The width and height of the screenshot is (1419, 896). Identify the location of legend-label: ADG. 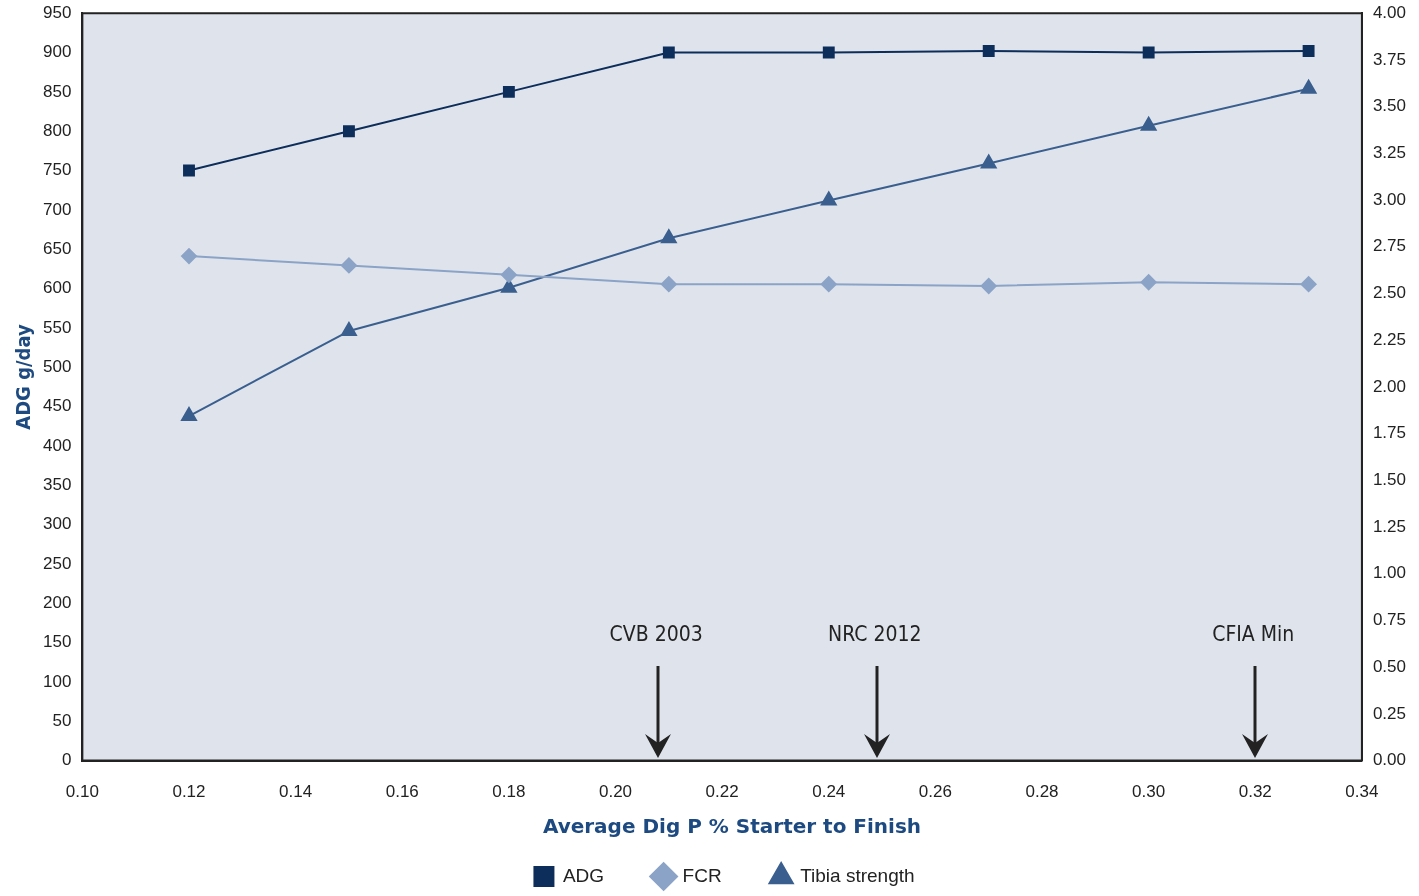
(583, 875).